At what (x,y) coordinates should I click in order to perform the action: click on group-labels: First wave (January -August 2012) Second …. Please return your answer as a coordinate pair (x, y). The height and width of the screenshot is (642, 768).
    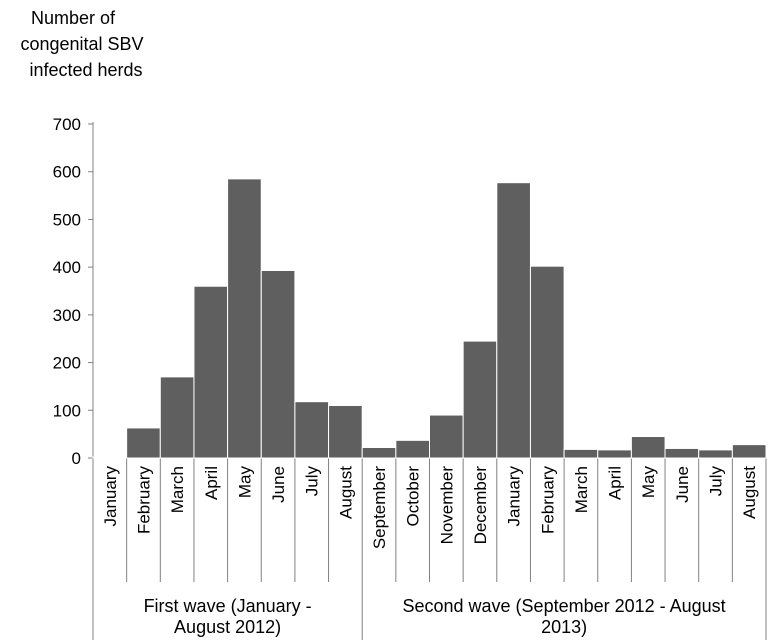
    Looking at the image, I should click on (435, 616).